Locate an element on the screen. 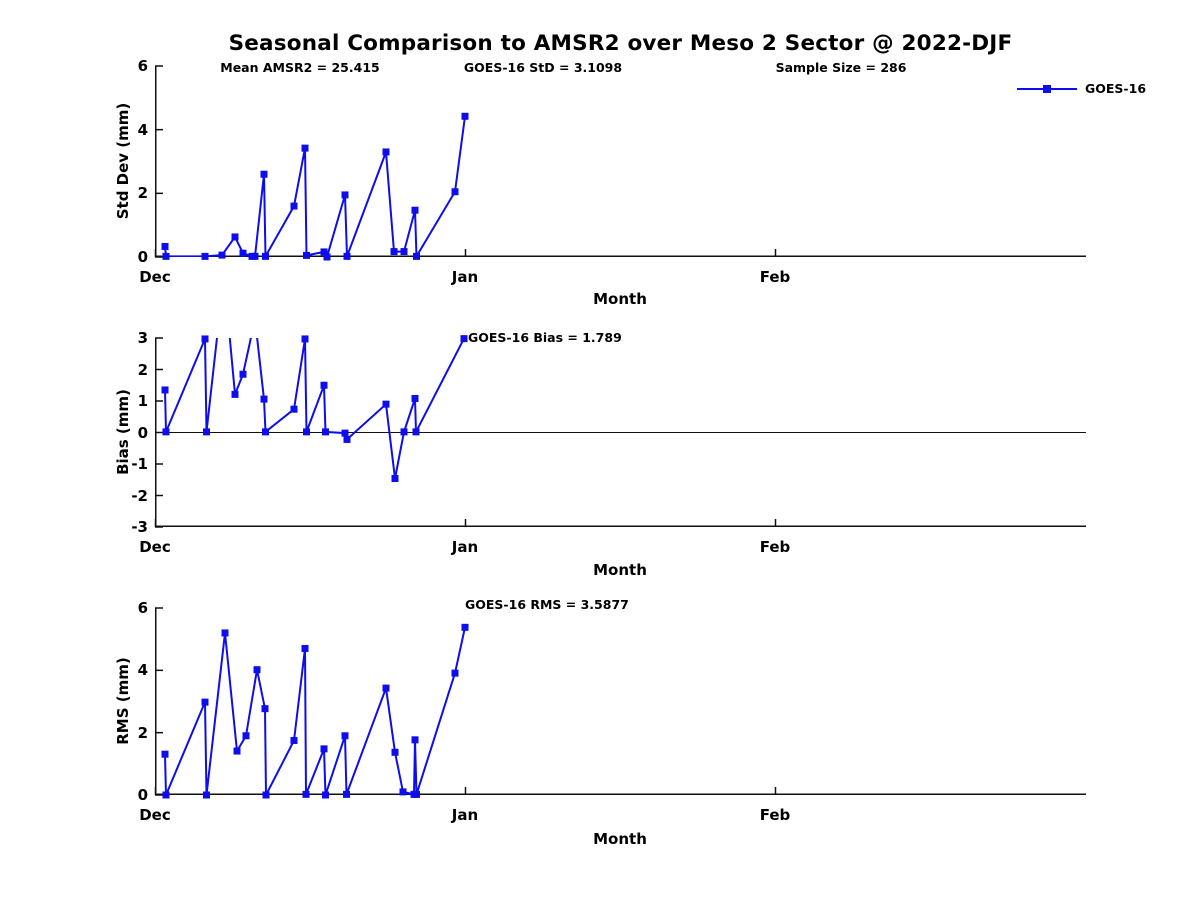 This screenshot has height=900, width=1200. y-tick-label: 3 is located at coordinates (142, 338).